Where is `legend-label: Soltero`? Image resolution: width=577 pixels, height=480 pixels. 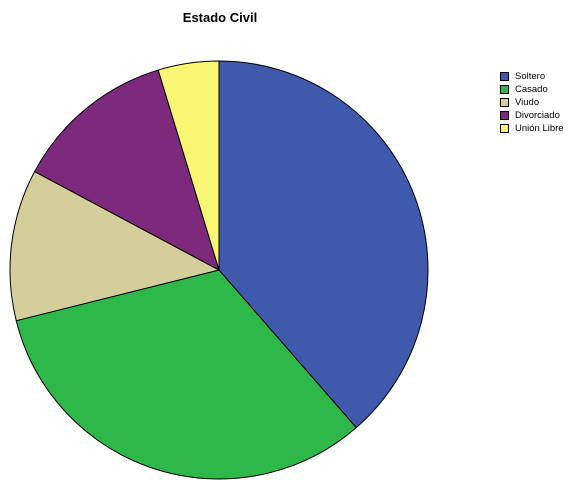 legend-label: Soltero is located at coordinates (530, 76).